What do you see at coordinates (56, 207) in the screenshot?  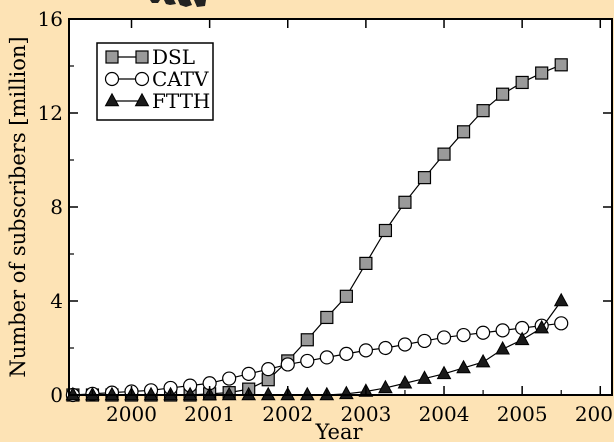 I see `y-tick-label: 8` at bounding box center [56, 207].